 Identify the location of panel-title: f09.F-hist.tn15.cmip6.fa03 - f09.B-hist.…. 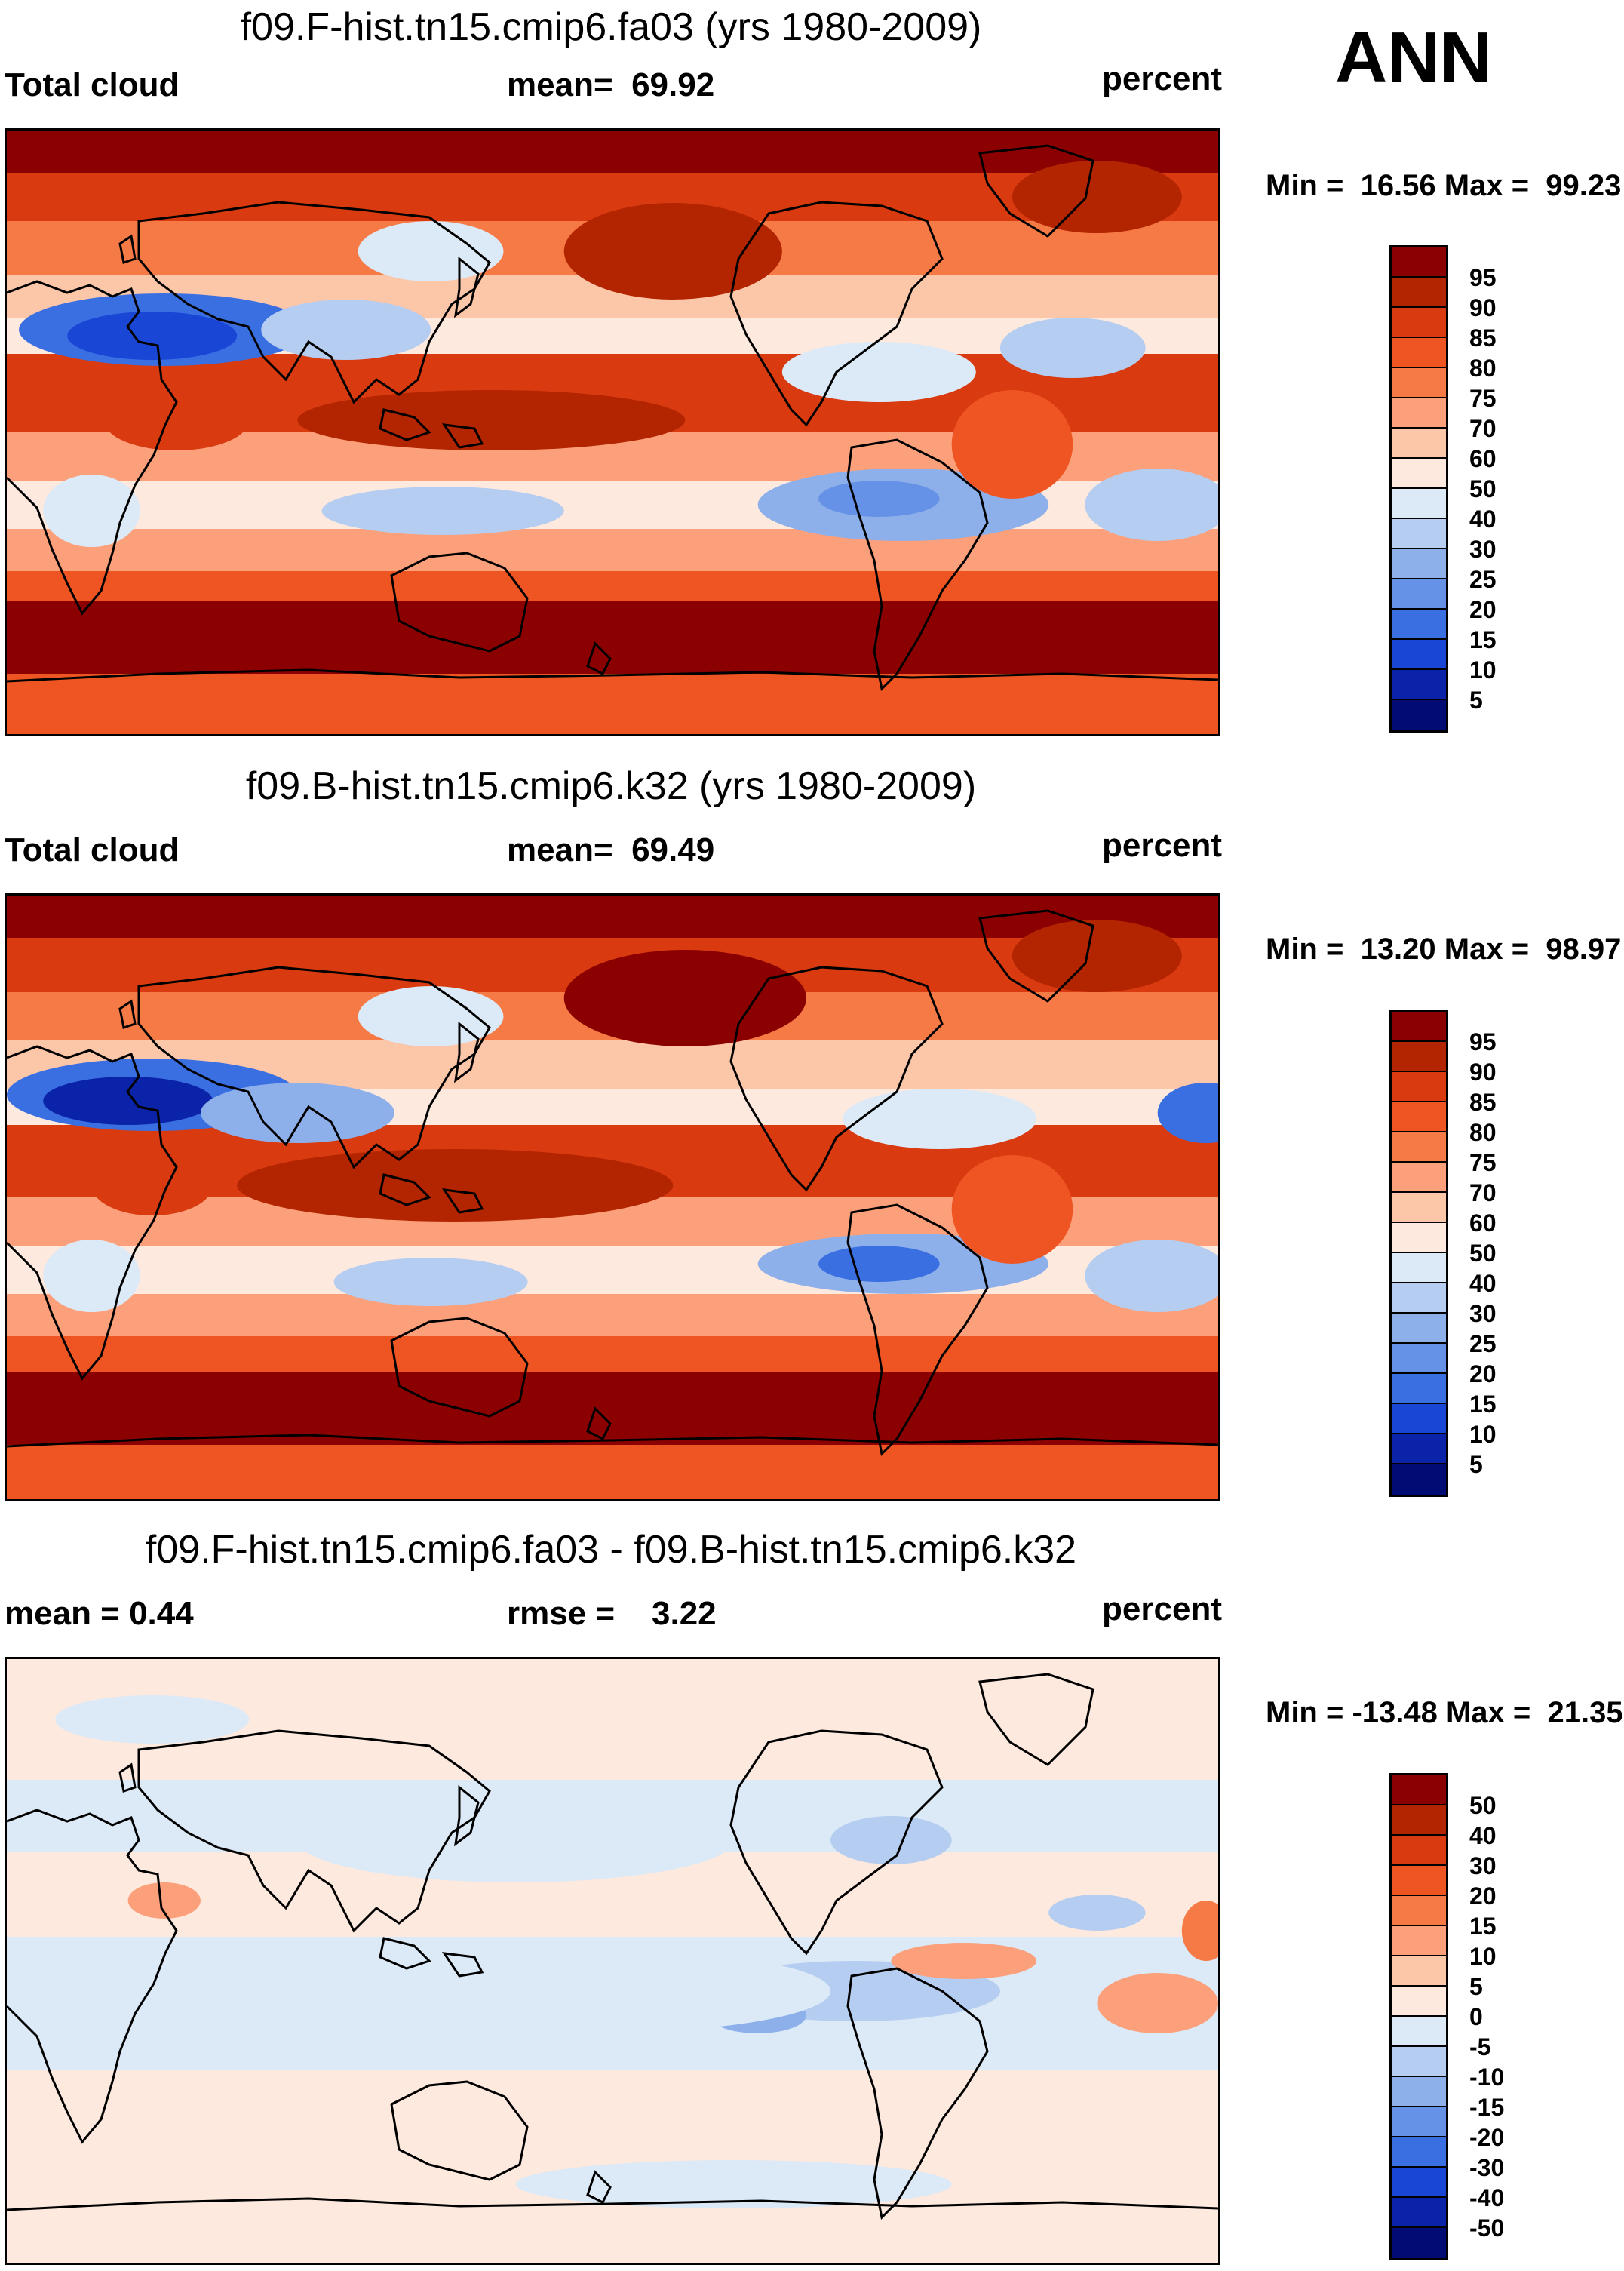
(611, 1550).